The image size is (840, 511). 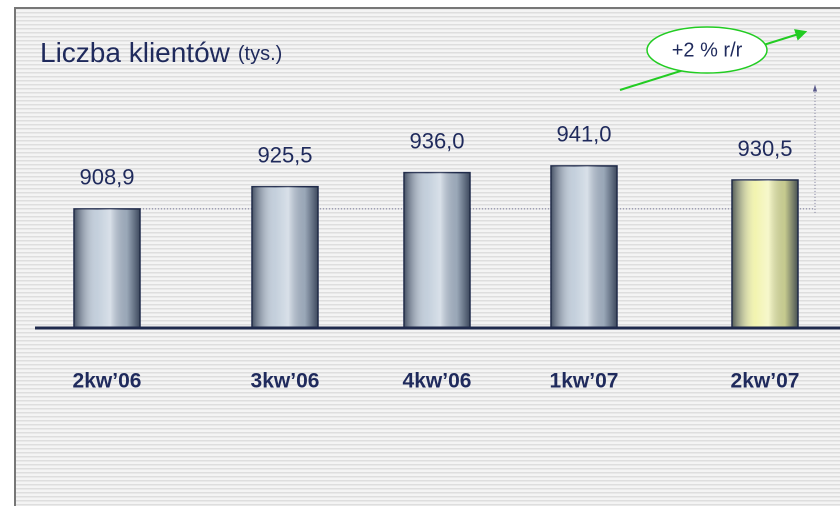 What do you see at coordinates (135, 52) in the screenshot?
I see `title: Liczba klientów` at bounding box center [135, 52].